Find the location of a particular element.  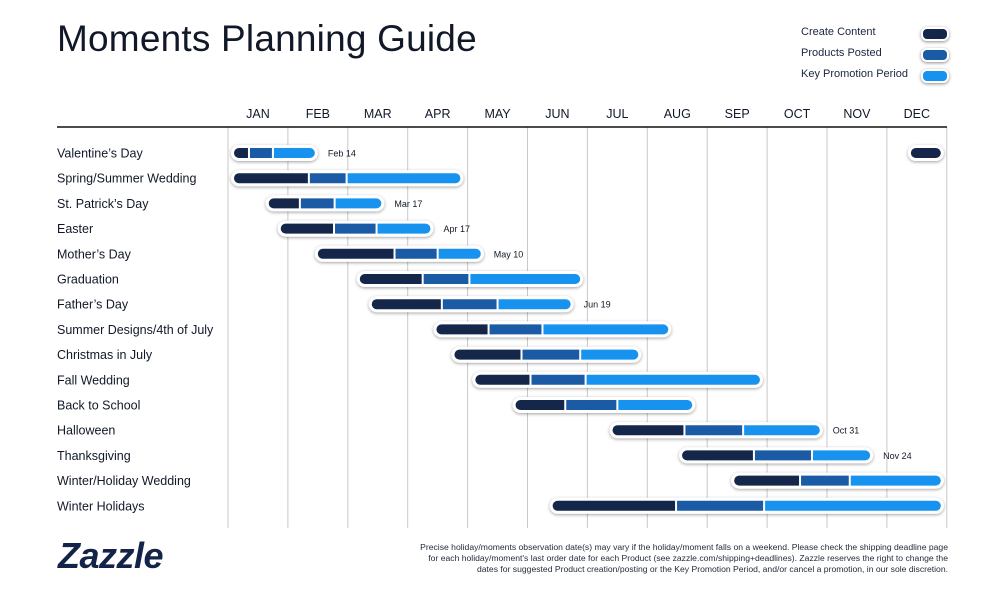

legend-item-products-posted: Products Posted is located at coordinates (876, 55).